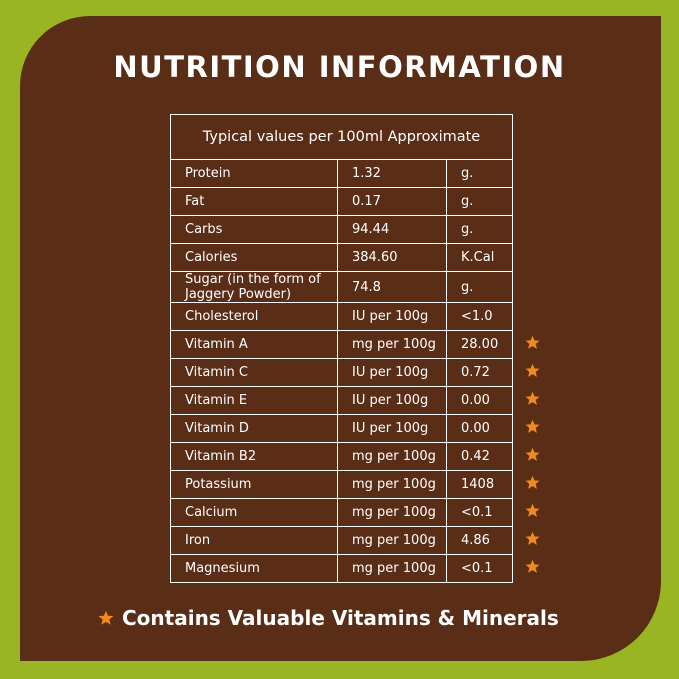 The image size is (679, 679). I want to click on table-cell: Vitamin A, so click(254, 344).